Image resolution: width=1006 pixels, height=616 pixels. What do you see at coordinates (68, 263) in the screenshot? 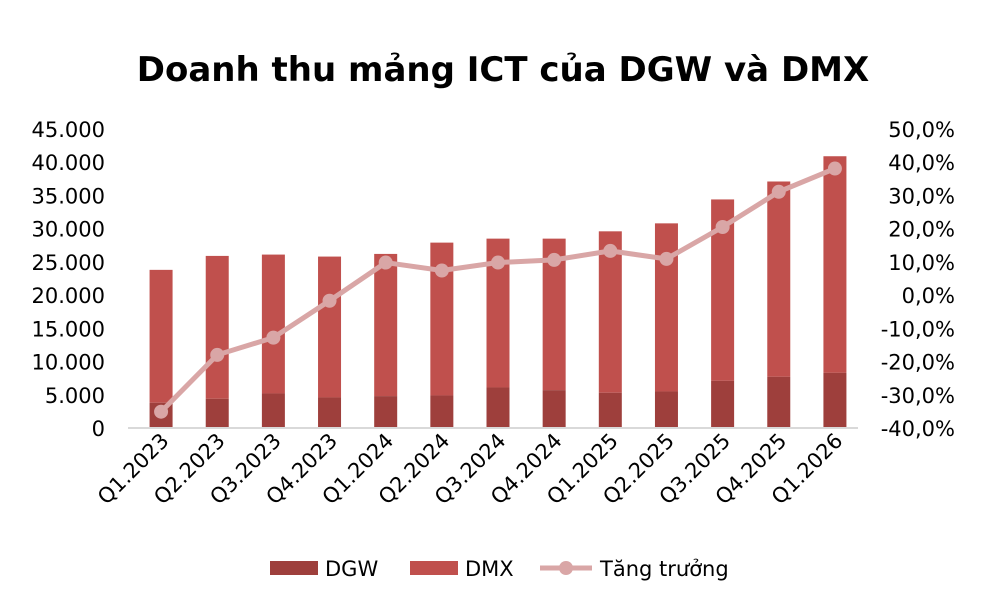
I see `left-axis-tick: 25.000` at bounding box center [68, 263].